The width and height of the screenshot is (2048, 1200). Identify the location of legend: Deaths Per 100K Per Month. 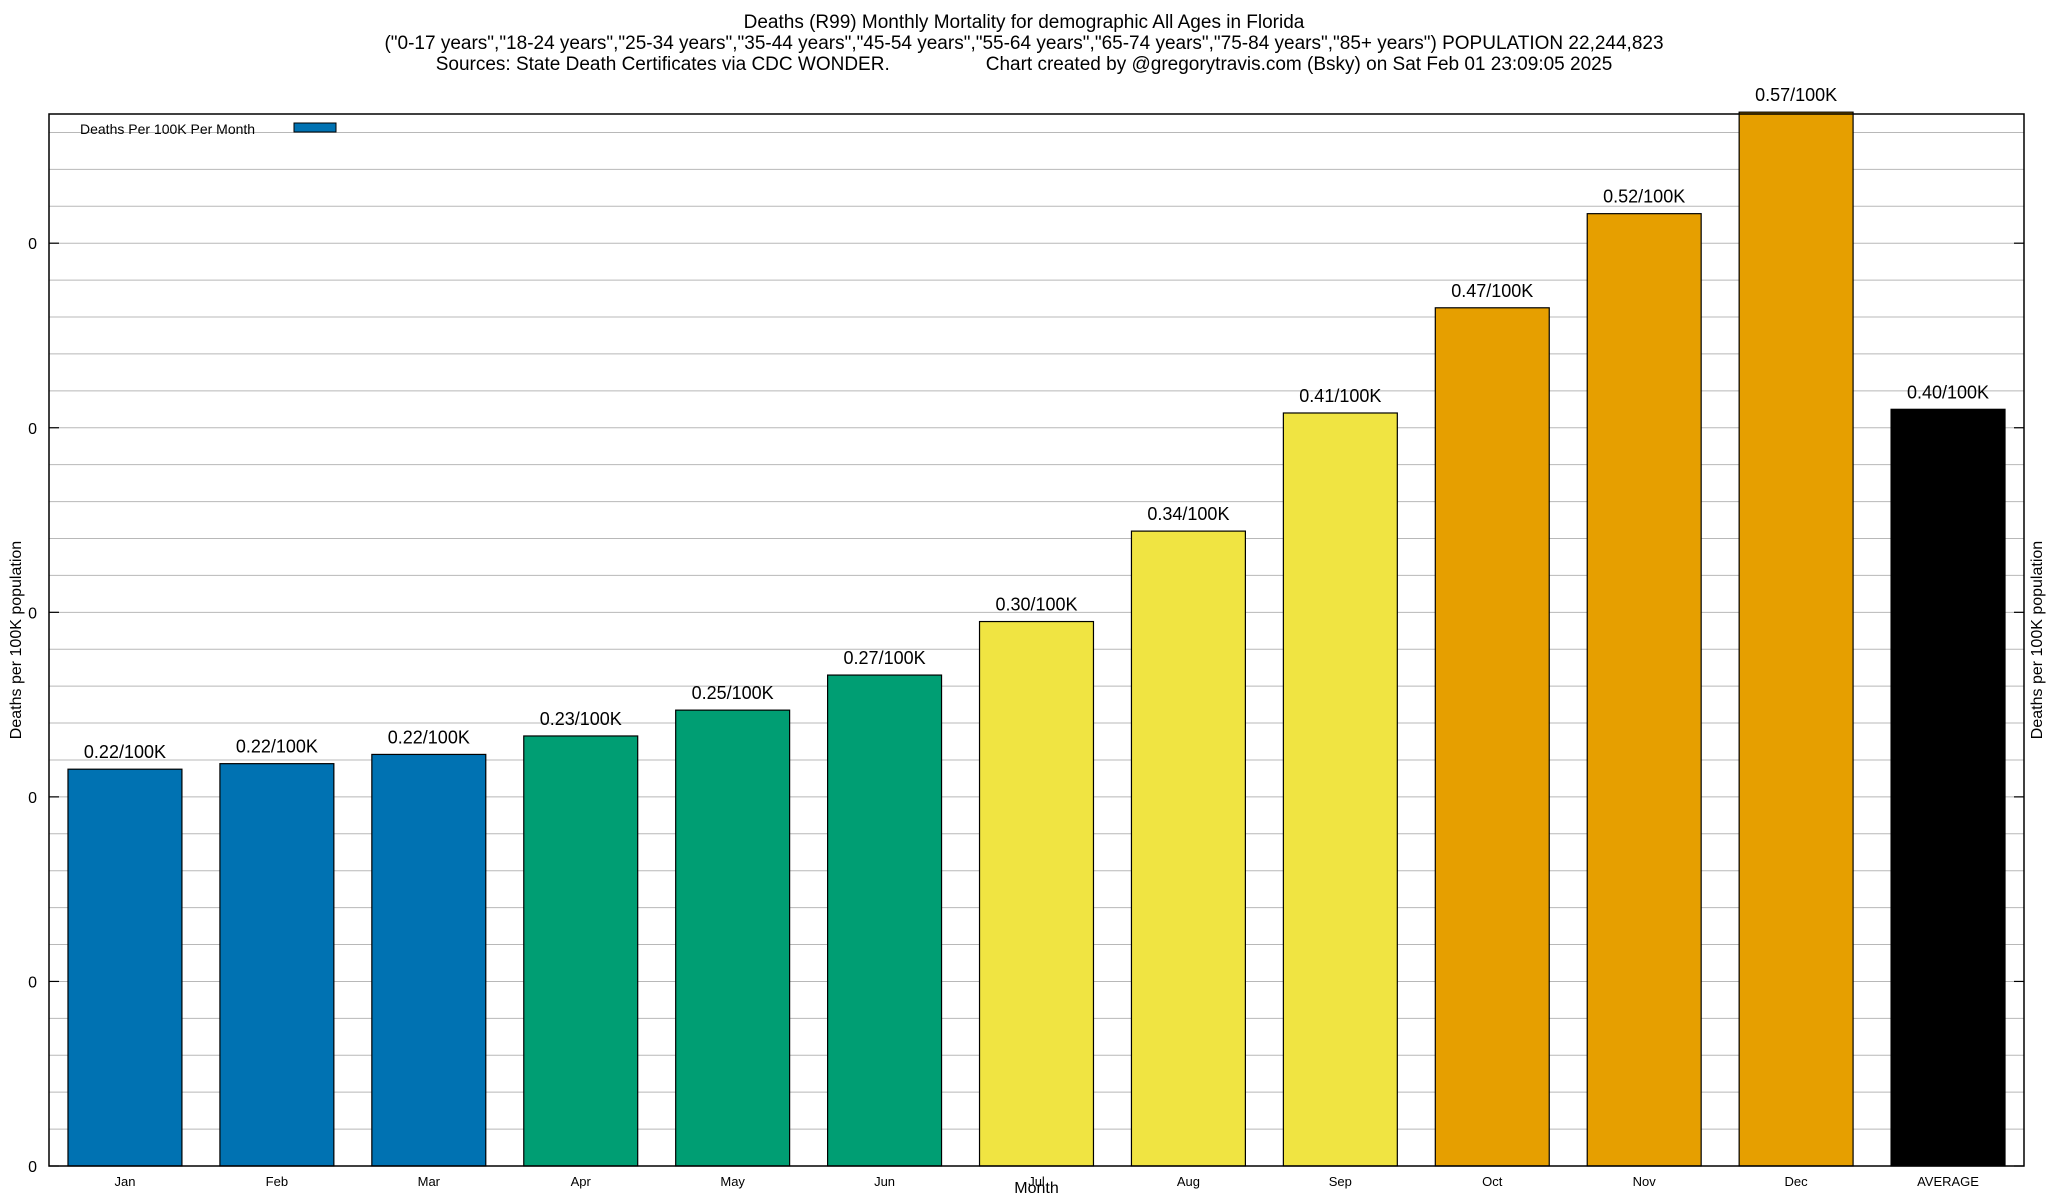
(208, 129).